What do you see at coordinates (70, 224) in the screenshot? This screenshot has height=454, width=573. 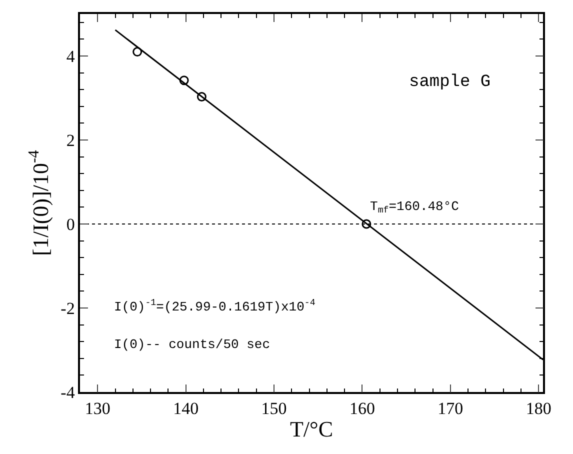 I see `y-tick-label: 0` at bounding box center [70, 224].